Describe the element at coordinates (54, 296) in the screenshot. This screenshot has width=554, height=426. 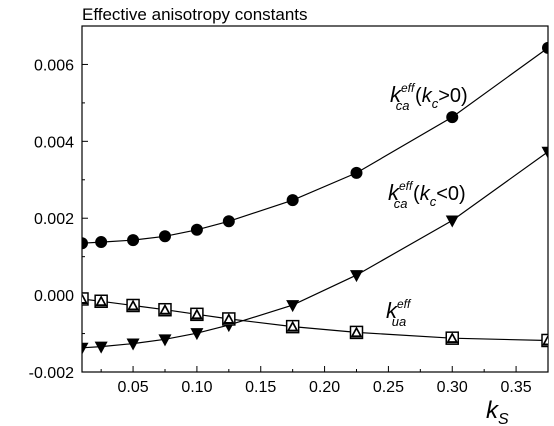
I see `y-tick-label: 0.000` at that location.